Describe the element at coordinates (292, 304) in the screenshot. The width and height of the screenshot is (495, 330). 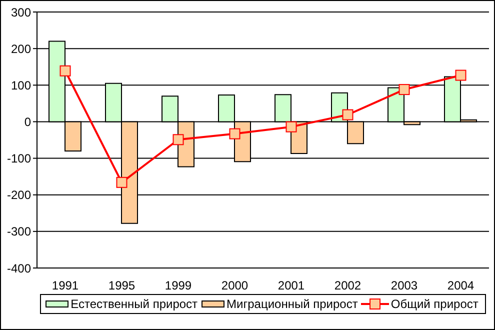
I see `legend-label: Миграционный прирост` at that location.